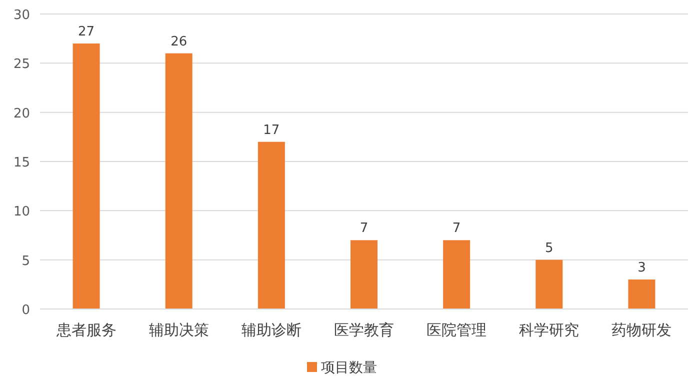 The height and width of the screenshot is (390, 694). Describe the element at coordinates (26, 310) in the screenshot. I see `y-tick-label: 0` at that location.